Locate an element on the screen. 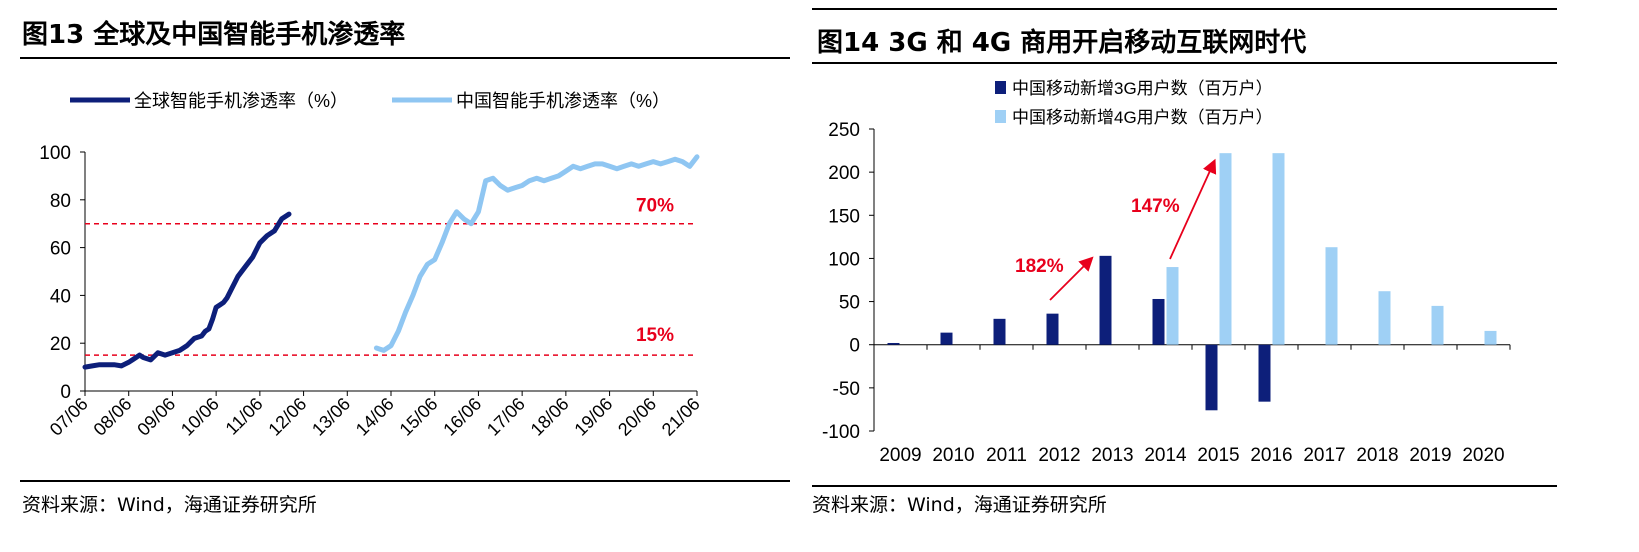  right-top-rule is located at coordinates (1184, 9).